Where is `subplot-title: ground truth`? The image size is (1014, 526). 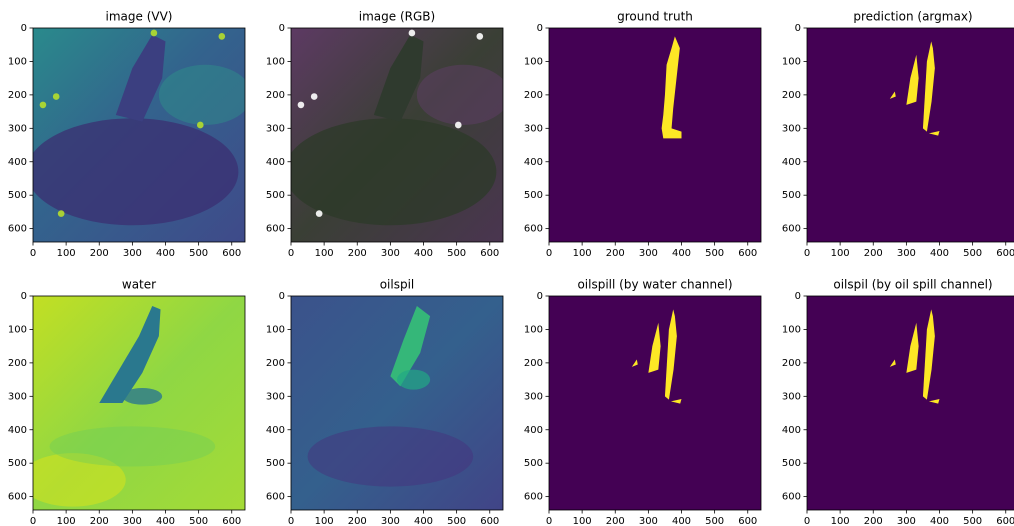 subplot-title: ground truth is located at coordinates (655, 17).